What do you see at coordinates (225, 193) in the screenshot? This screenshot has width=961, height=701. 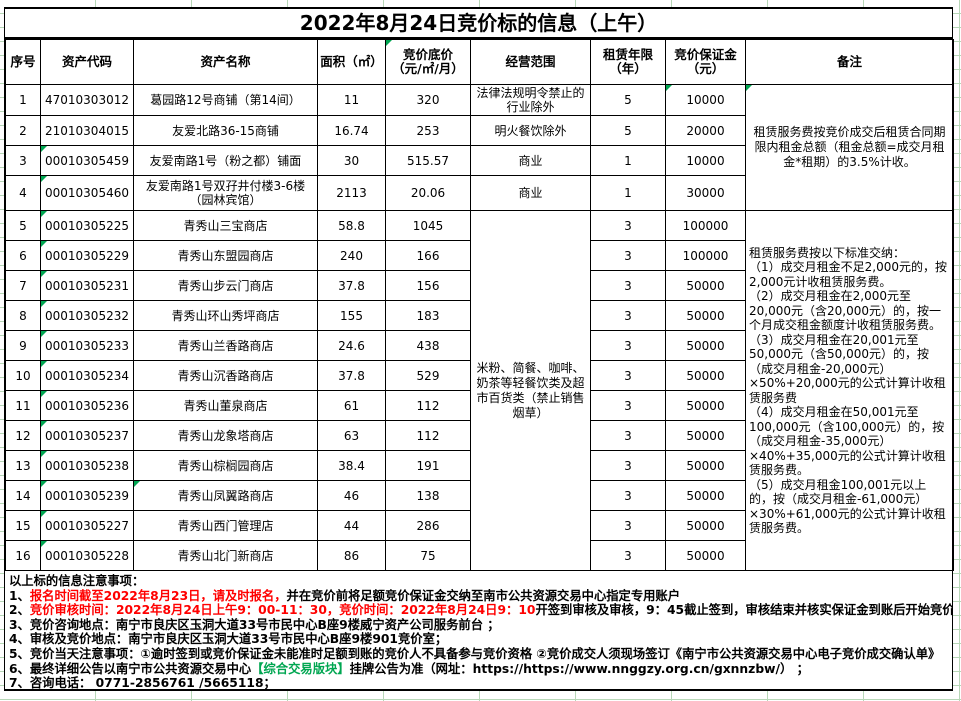 I see `cell-name: 友爱南路1号双孖井付楼3-6楼（园林宾馆）` at bounding box center [225, 193].